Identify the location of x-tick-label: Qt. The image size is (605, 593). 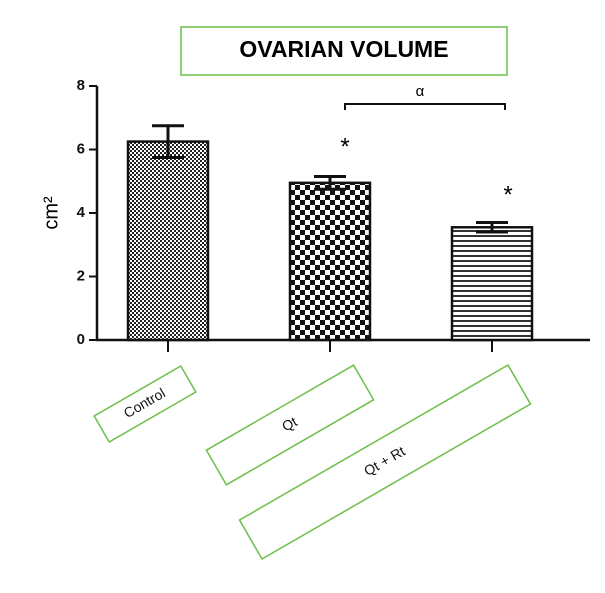
(289, 423).